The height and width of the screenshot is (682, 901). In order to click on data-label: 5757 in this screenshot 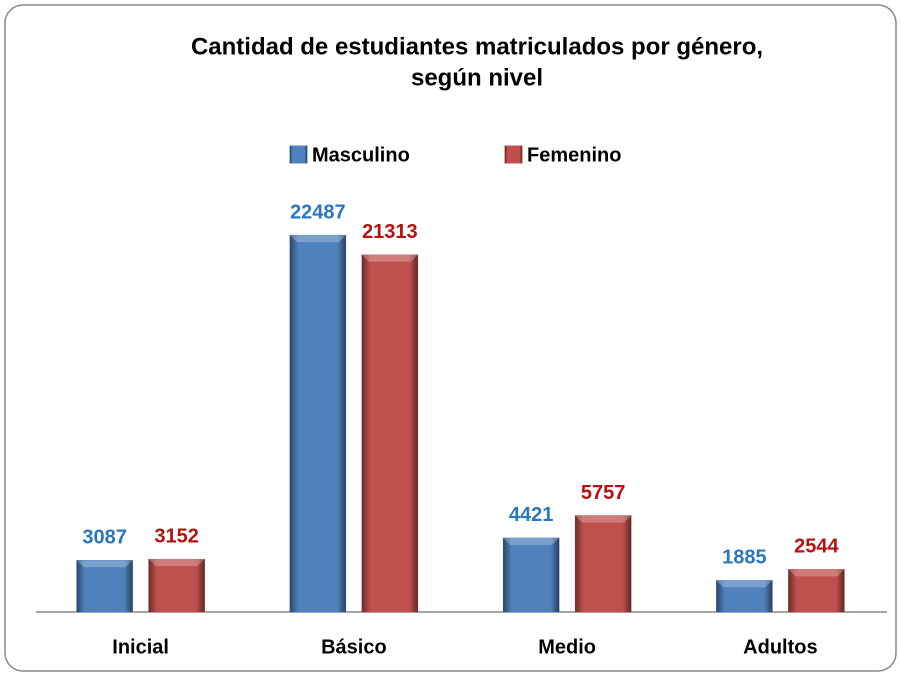, I will do `click(603, 493)`.